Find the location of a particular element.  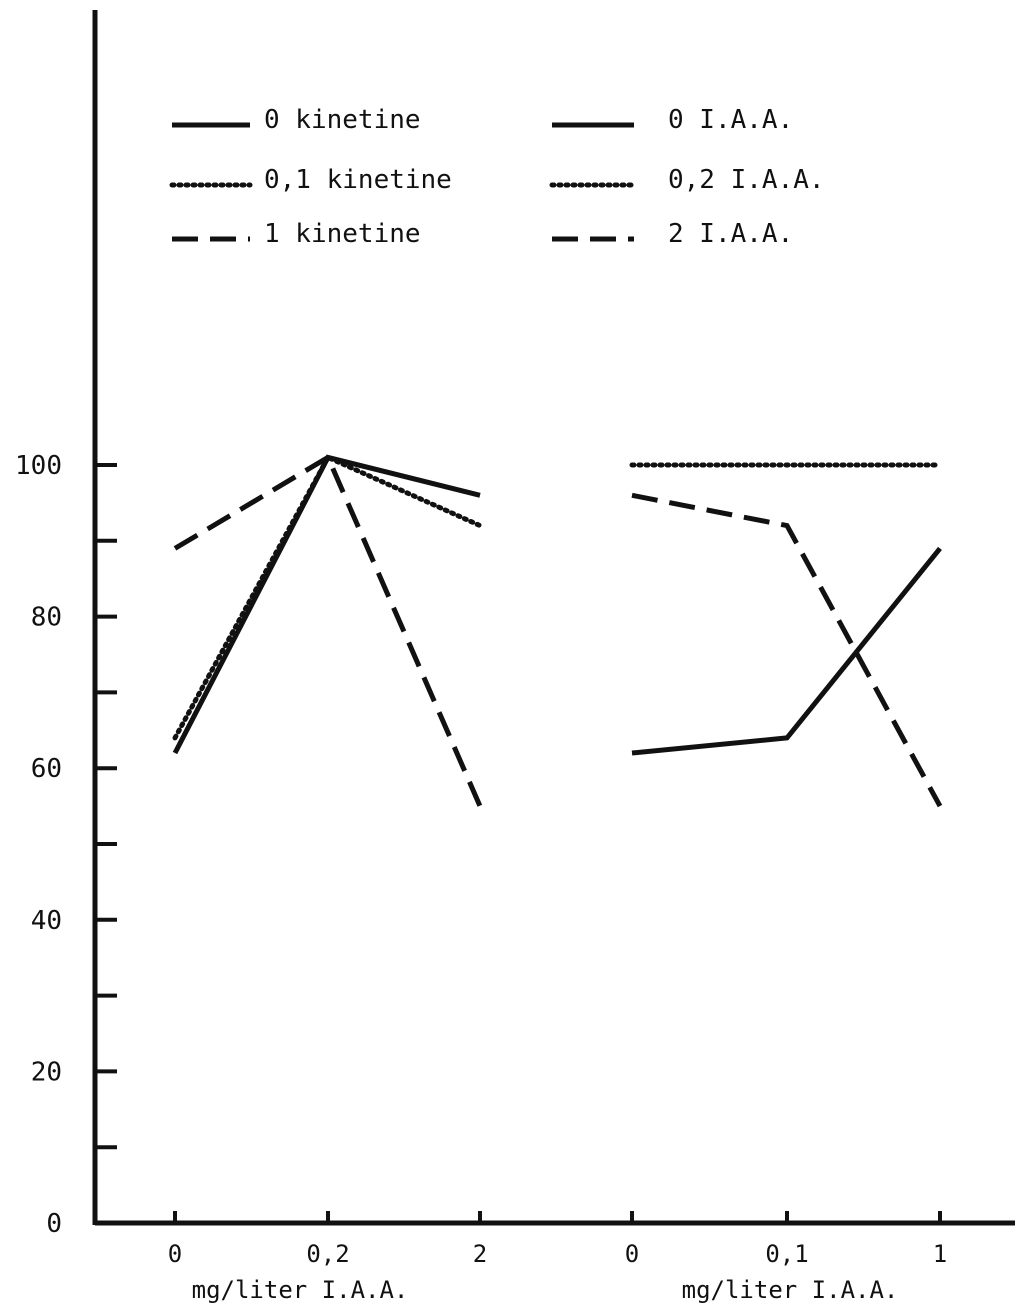

x-tick-label: 0,2 is located at coordinates (327, 1254).